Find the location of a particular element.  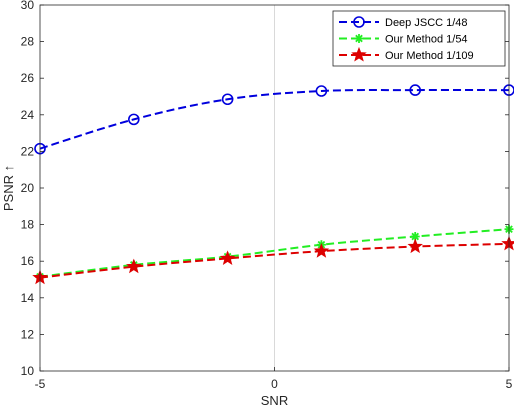

x-tick-label: 5 is located at coordinates (509, 384).